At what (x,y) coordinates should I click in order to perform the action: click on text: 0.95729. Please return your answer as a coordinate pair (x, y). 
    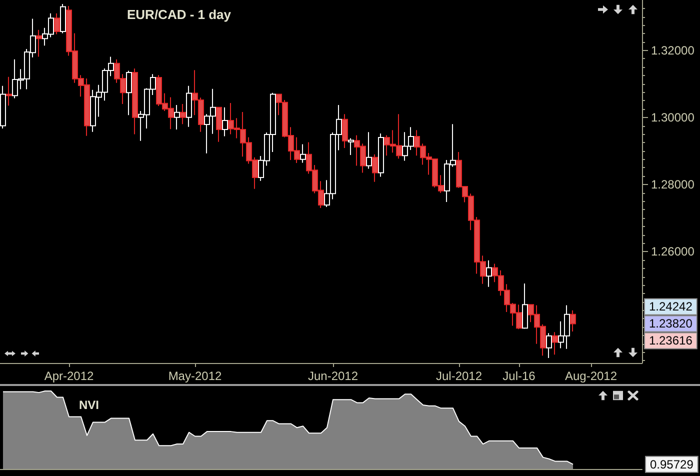
    Looking at the image, I should click on (672, 464).